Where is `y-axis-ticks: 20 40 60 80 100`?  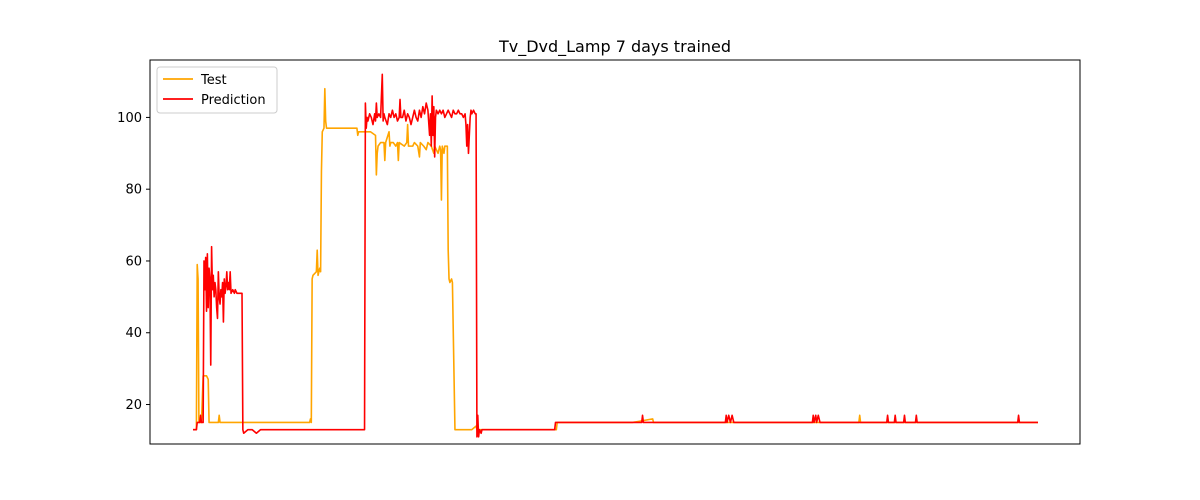
y-axis-ticks: 20 40 60 80 100 is located at coordinates (133, 262).